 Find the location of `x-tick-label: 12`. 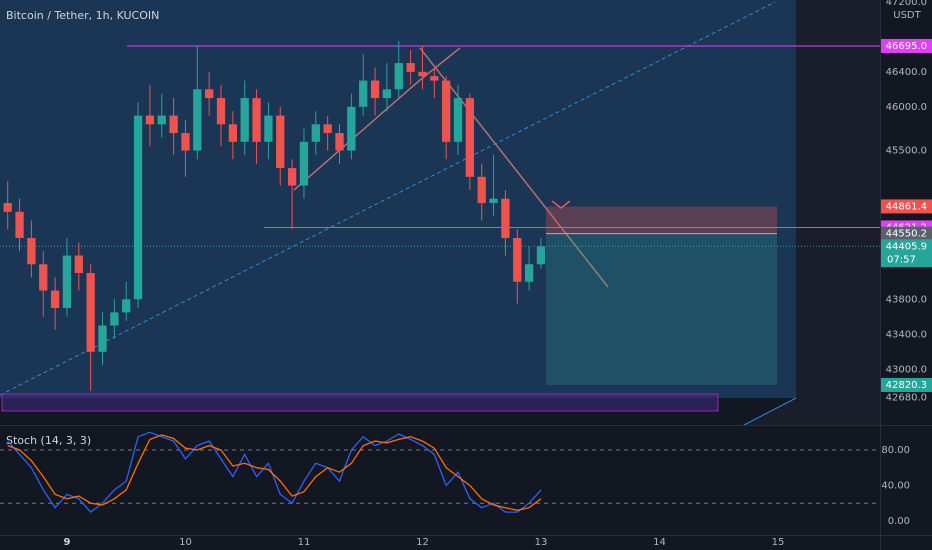

x-tick-label: 12 is located at coordinates (422, 542).